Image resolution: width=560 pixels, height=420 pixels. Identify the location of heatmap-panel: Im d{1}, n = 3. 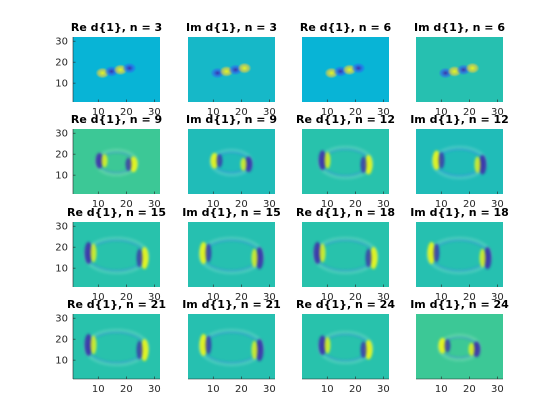
(231, 61).